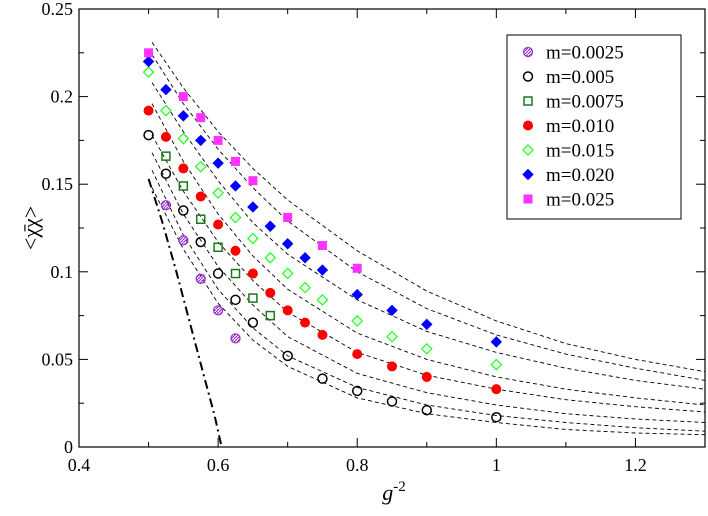  What do you see at coordinates (62, 97) in the screenshot?
I see `y-tick-label: 0.2` at bounding box center [62, 97].